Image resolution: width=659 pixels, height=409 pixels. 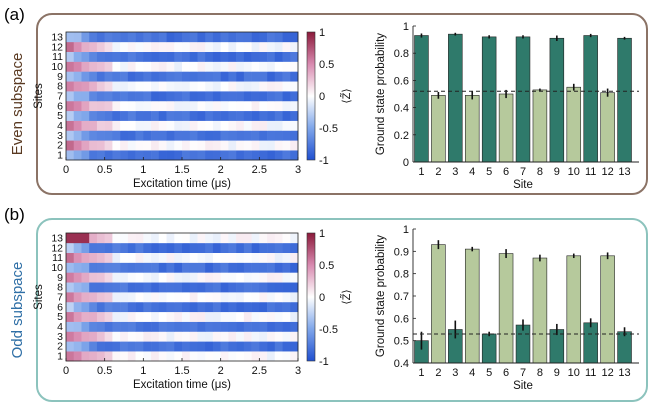 I want to click on heatmap-x-tick-label: 1, so click(x=143, y=170).